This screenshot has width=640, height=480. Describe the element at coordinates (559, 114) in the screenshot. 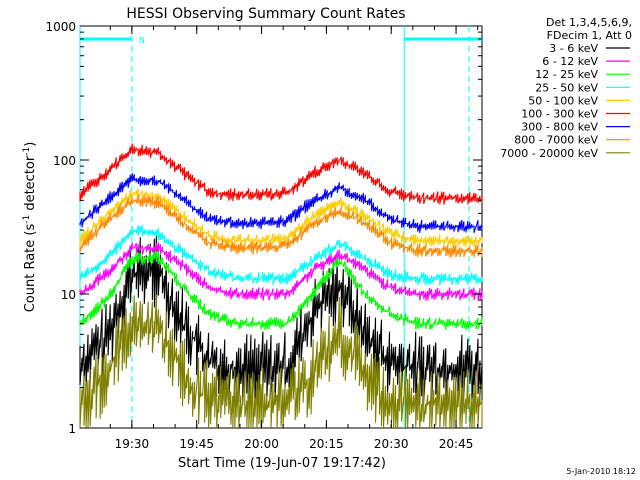

I see `legend-label: 100 - 300 keV` at that location.